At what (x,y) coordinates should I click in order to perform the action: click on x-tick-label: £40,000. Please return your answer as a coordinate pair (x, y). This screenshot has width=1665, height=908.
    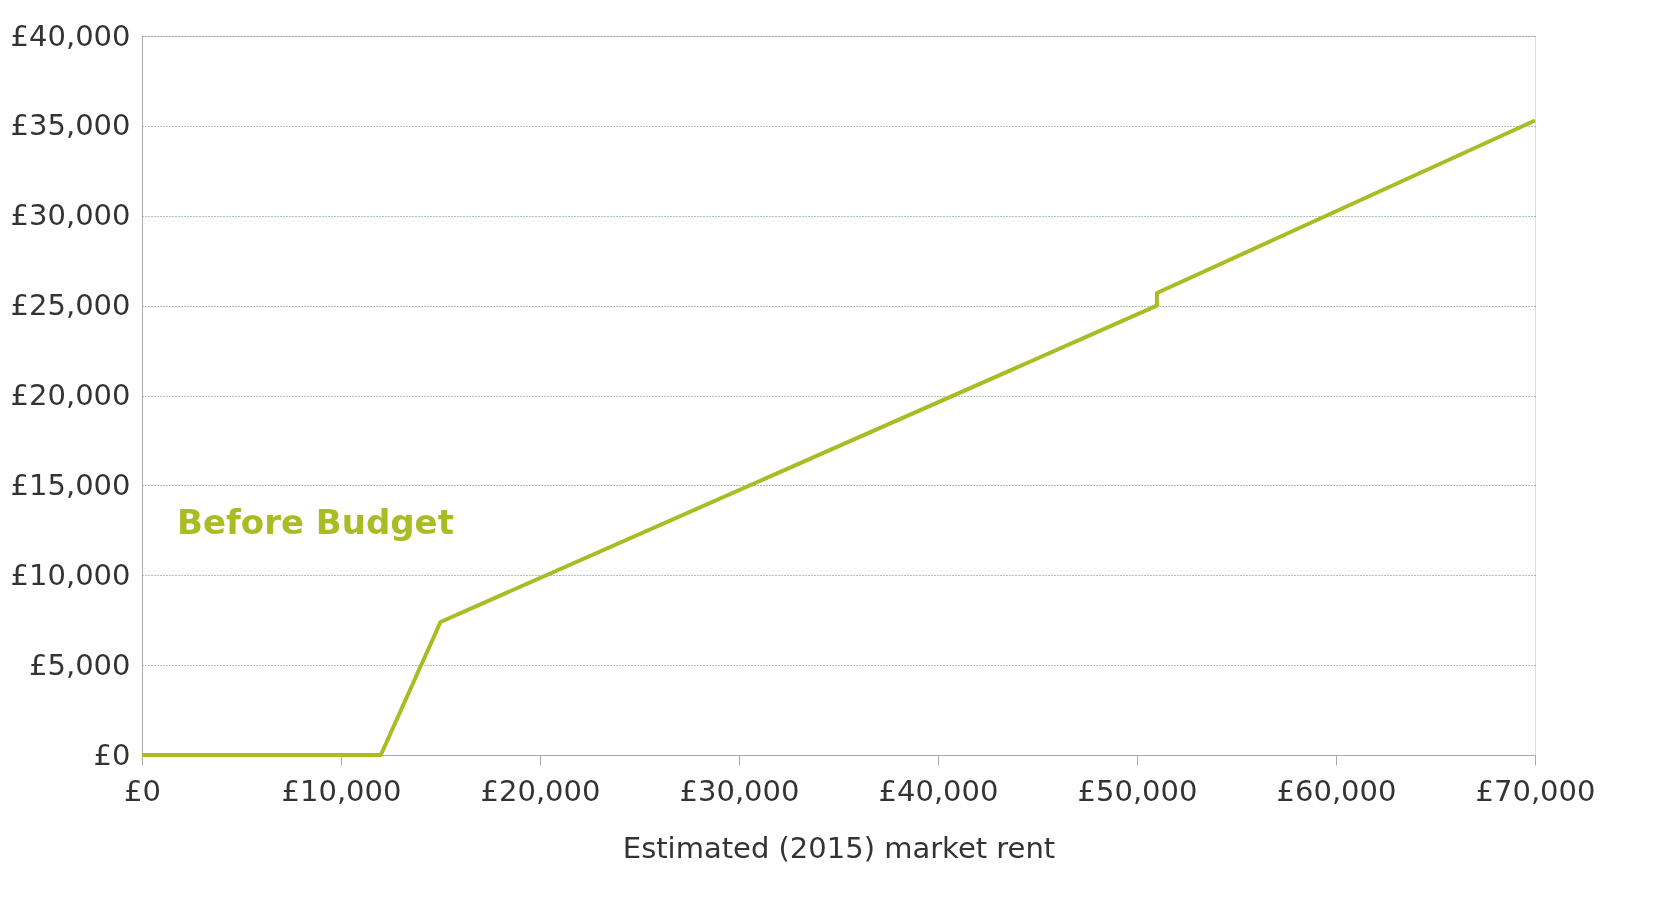
    Looking at the image, I should click on (938, 790).